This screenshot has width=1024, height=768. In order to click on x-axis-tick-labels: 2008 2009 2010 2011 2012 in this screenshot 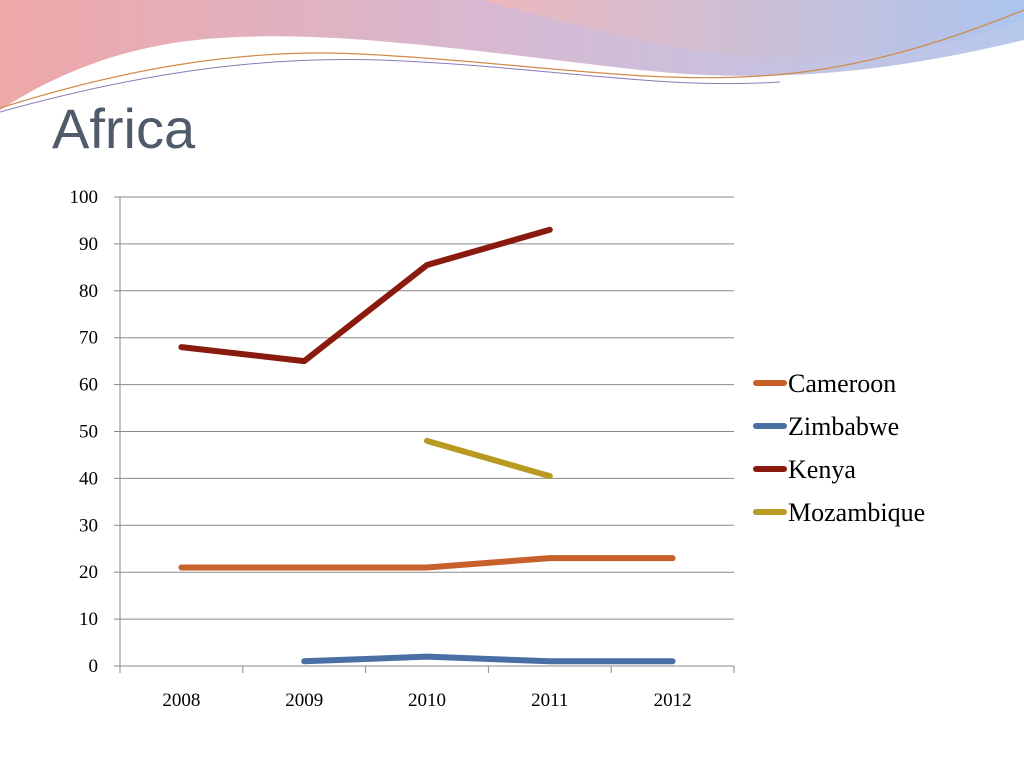, I will do `click(426, 700)`.